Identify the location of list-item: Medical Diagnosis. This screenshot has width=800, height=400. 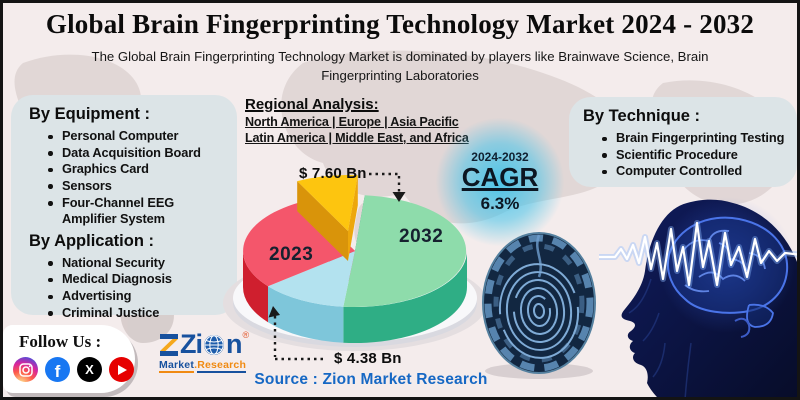
(139, 279).